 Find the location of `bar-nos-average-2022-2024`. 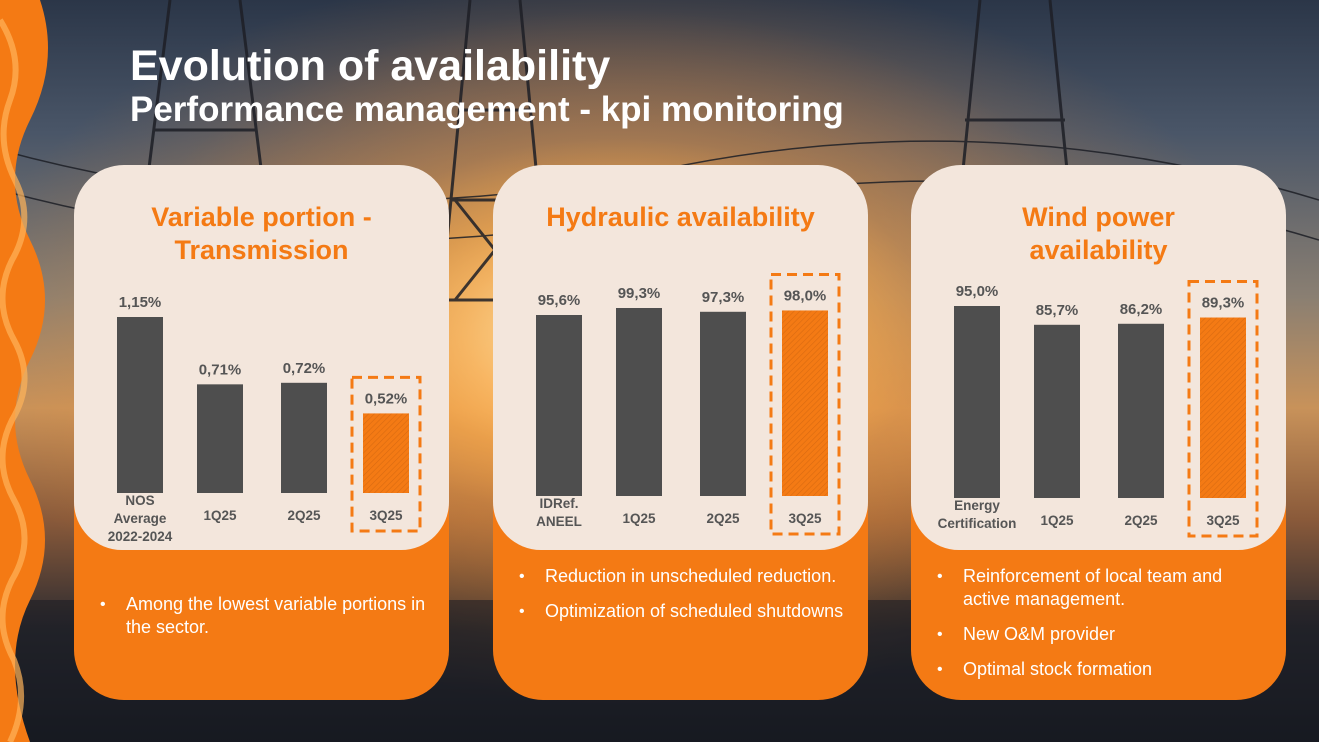

bar-nos-average-2022-2024 is located at coordinates (140, 405).